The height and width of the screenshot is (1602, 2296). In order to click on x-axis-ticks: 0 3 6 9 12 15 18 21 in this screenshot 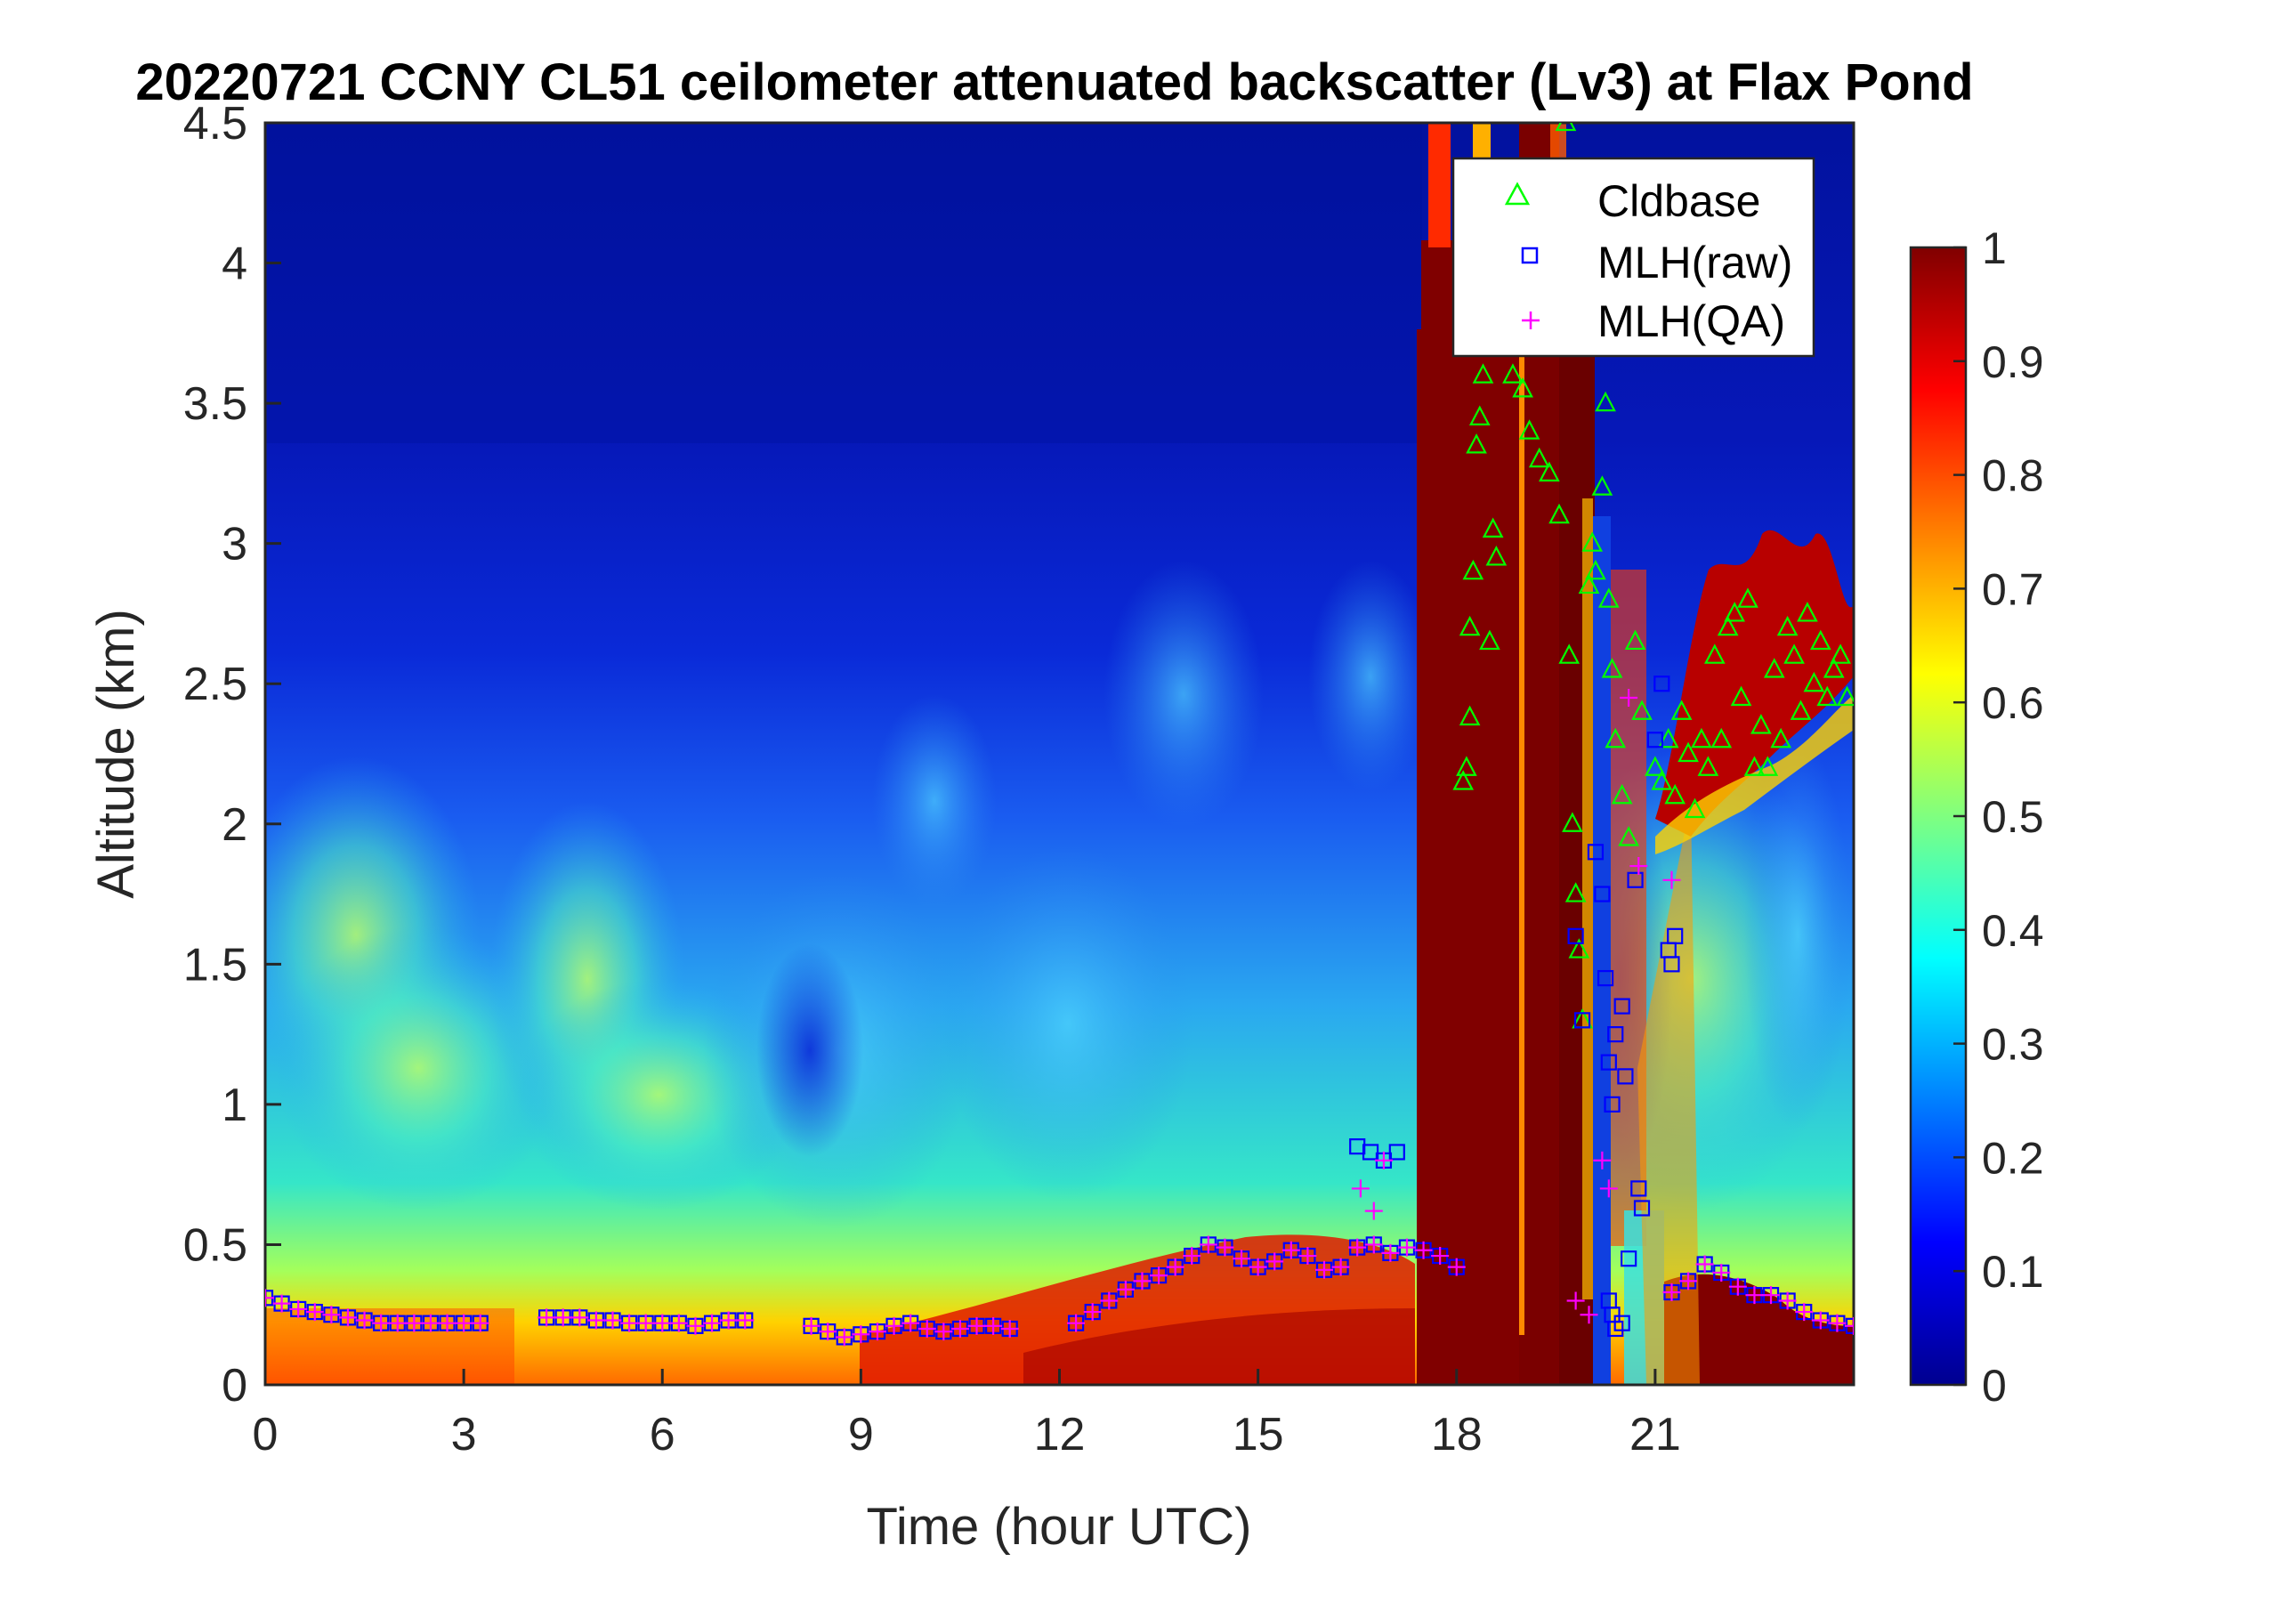, I will do `click(967, 1414)`.